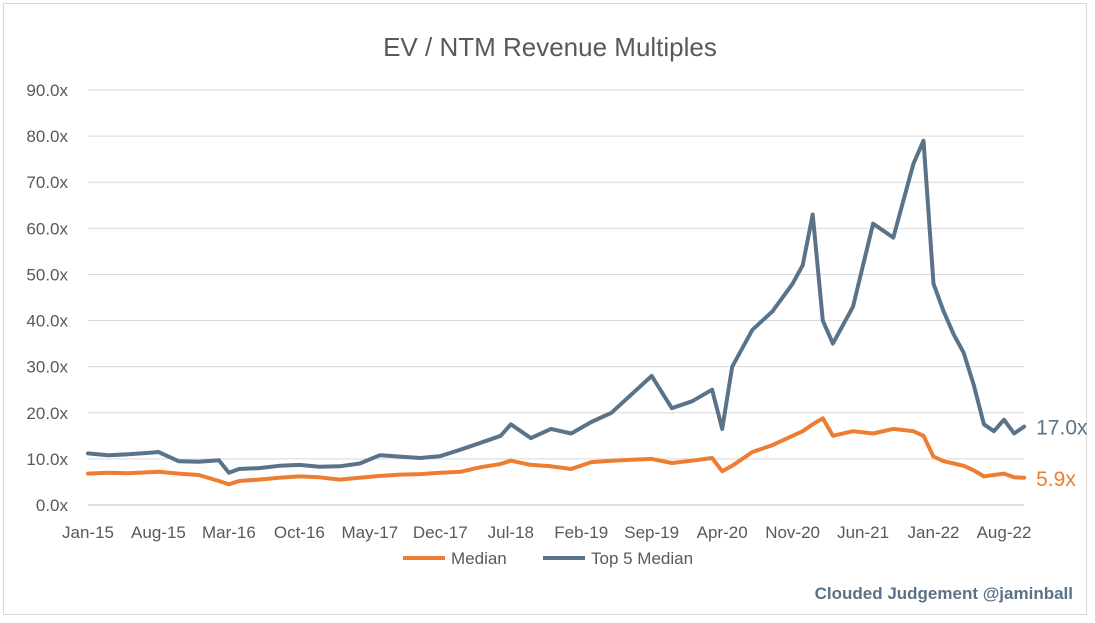 The height and width of the screenshot is (623, 1095). Describe the element at coordinates (1056, 479) in the screenshot. I see `end-label-median: 5.9x` at that location.